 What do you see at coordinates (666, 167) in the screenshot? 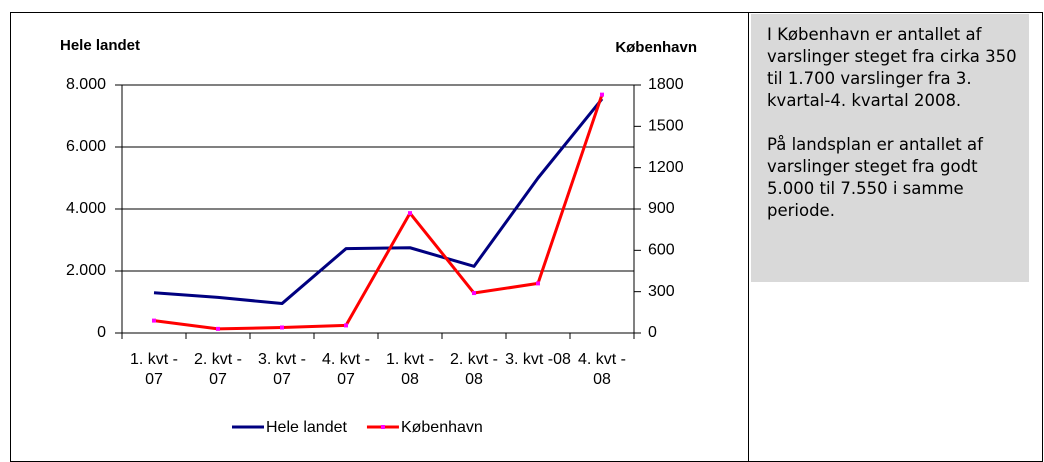
I see `y2-tick-label: 1200` at bounding box center [666, 167].